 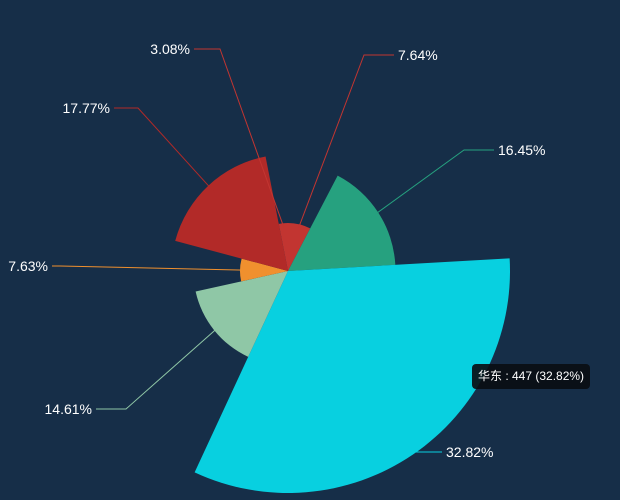 What do you see at coordinates (521, 150) in the screenshot?
I see `slice-percent-label-2: 16.45%` at bounding box center [521, 150].